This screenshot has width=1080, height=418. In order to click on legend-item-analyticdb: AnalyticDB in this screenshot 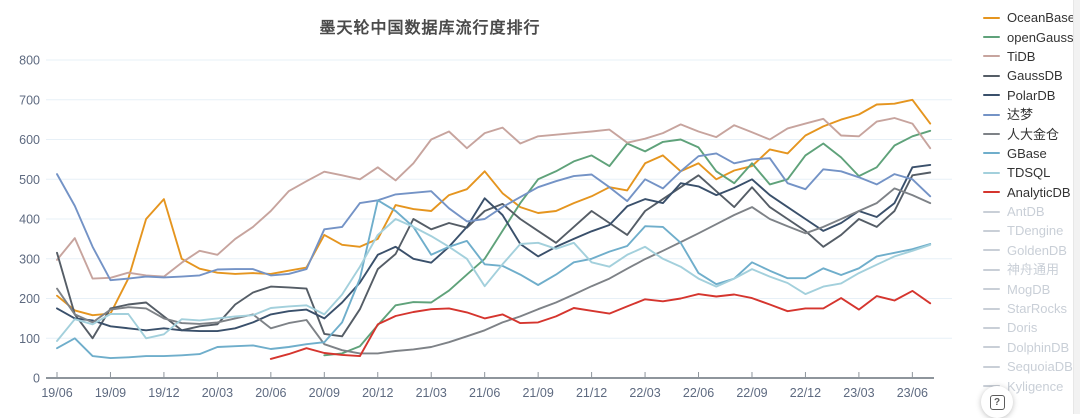, I will do `click(1029, 192)`.